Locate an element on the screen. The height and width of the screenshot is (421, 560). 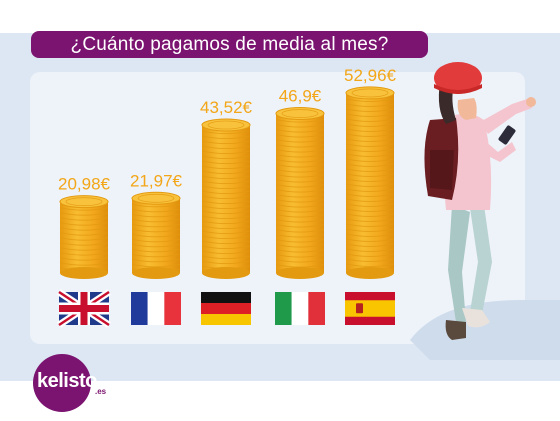
coin-stack-bar: 43,52€ is located at coordinates (226, 188).